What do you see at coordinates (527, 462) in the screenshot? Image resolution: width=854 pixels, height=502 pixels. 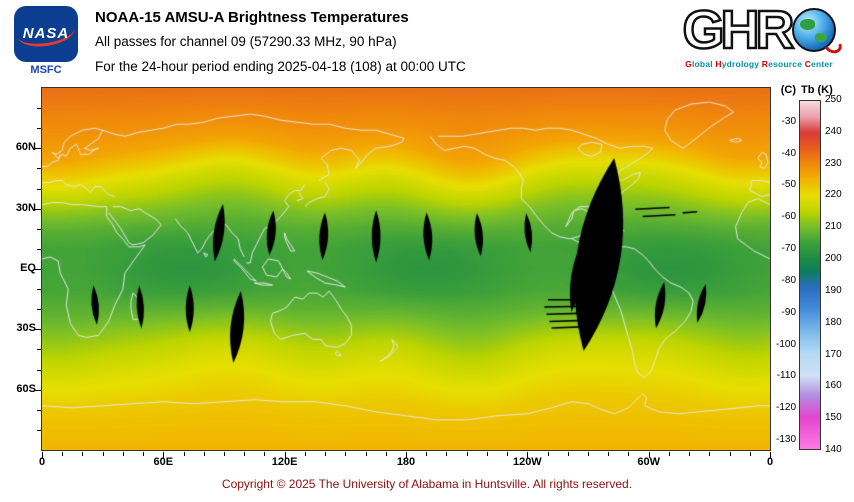 I see `lon-axis-label: 120W` at bounding box center [527, 462].